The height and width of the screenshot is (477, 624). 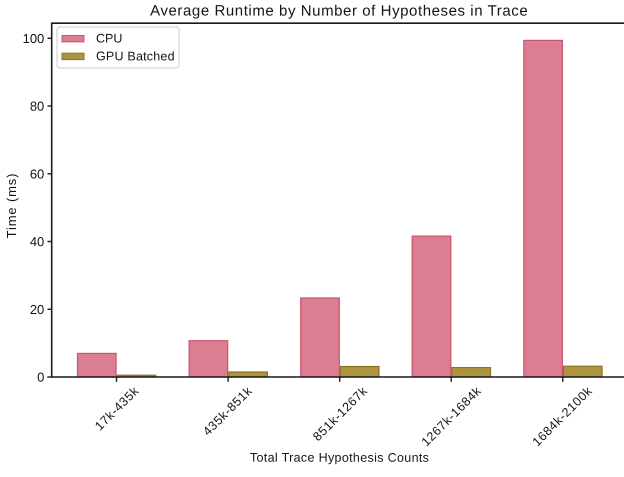 What do you see at coordinates (227, 411) in the screenshot?
I see `svg-text: 435k-851k` at bounding box center [227, 411].